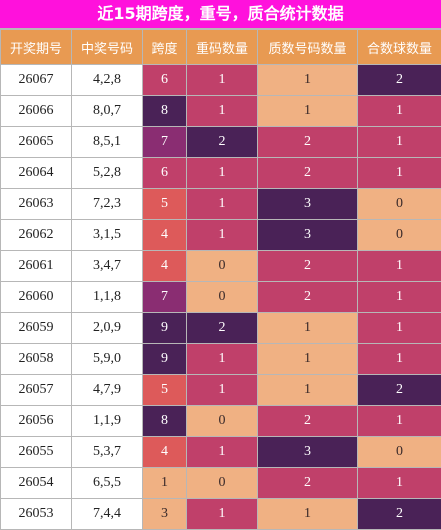 This screenshot has height=530, width=441. What do you see at coordinates (36, 514) in the screenshot?
I see `cell-issue: 26053` at bounding box center [36, 514].